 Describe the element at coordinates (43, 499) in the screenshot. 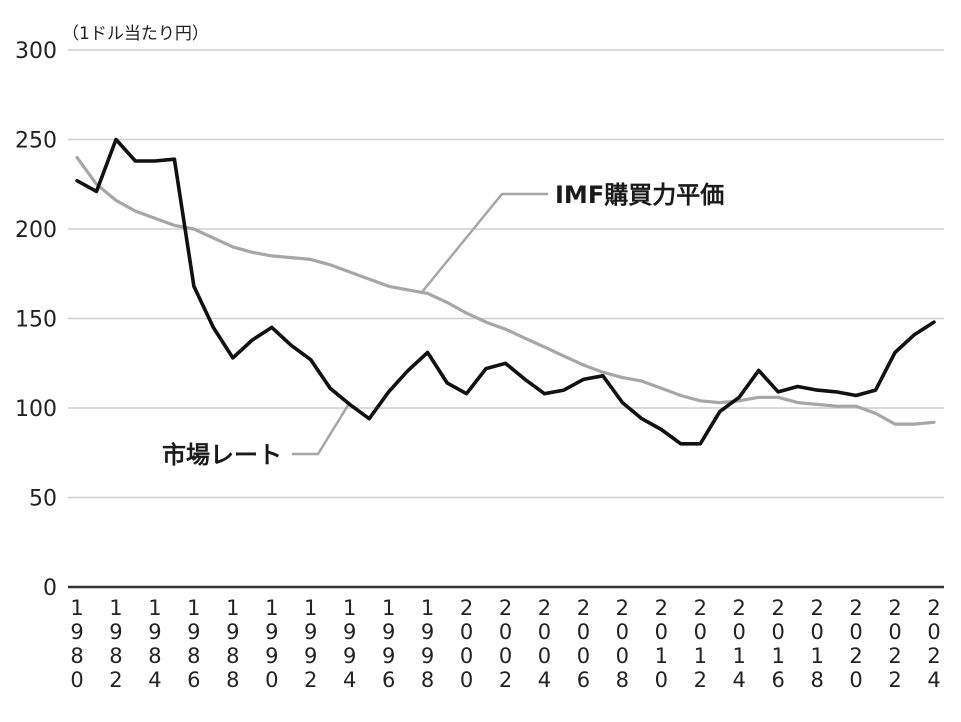

I see `y-tick-label: 50` at that location.